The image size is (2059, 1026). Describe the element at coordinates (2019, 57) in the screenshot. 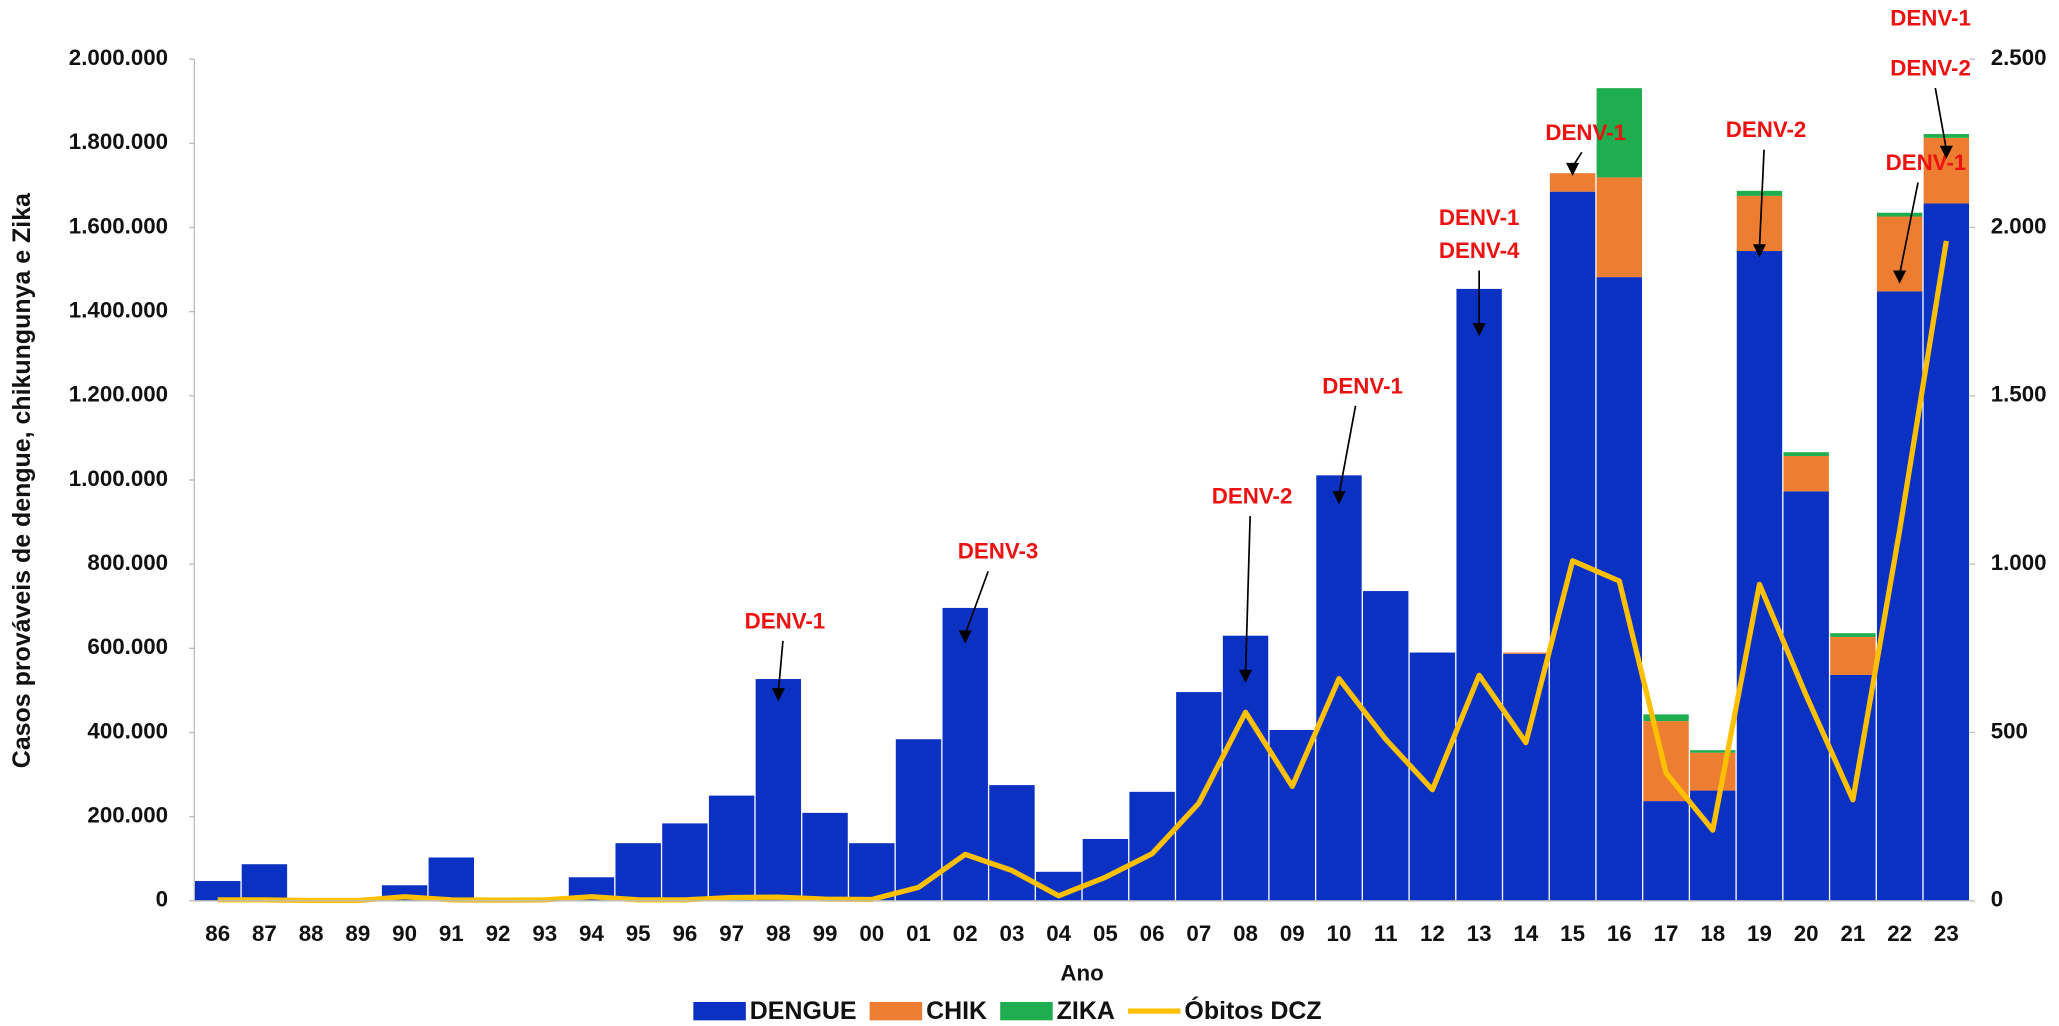

I see `y2-tick-label: 2.500` at that location.